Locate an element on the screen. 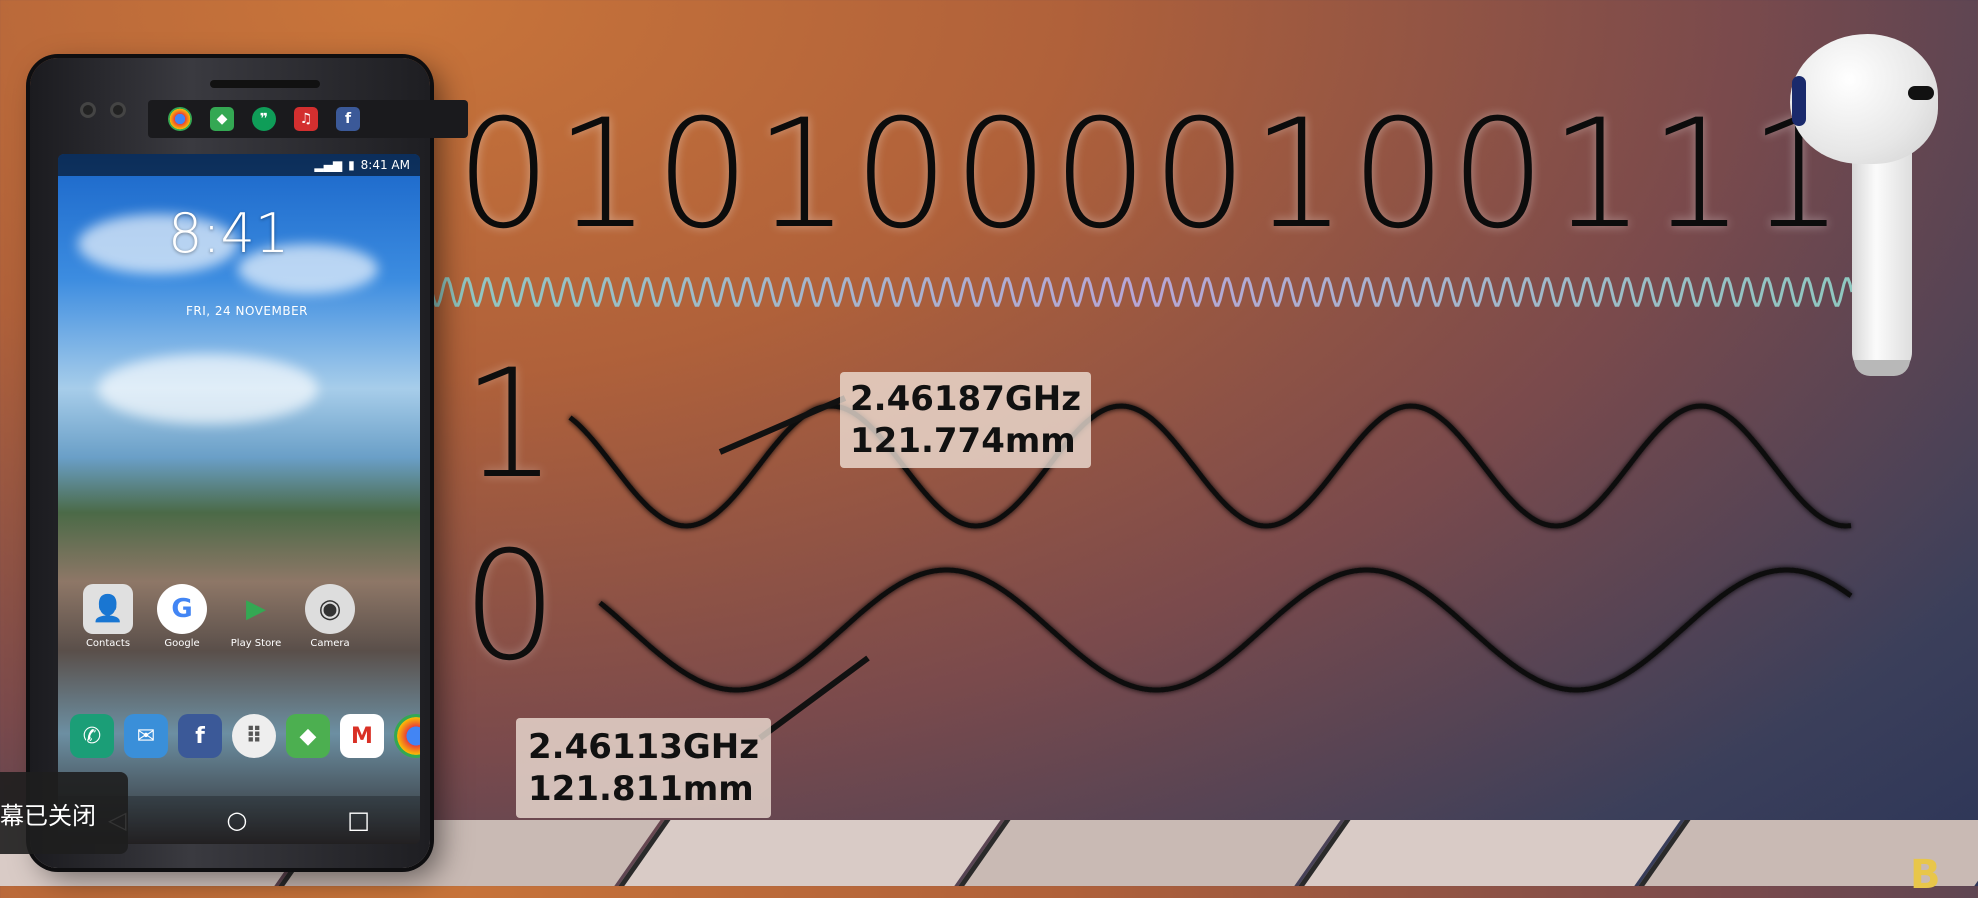 This screenshot has width=1978, height=898. app-label: Contacts is located at coordinates (108, 643).